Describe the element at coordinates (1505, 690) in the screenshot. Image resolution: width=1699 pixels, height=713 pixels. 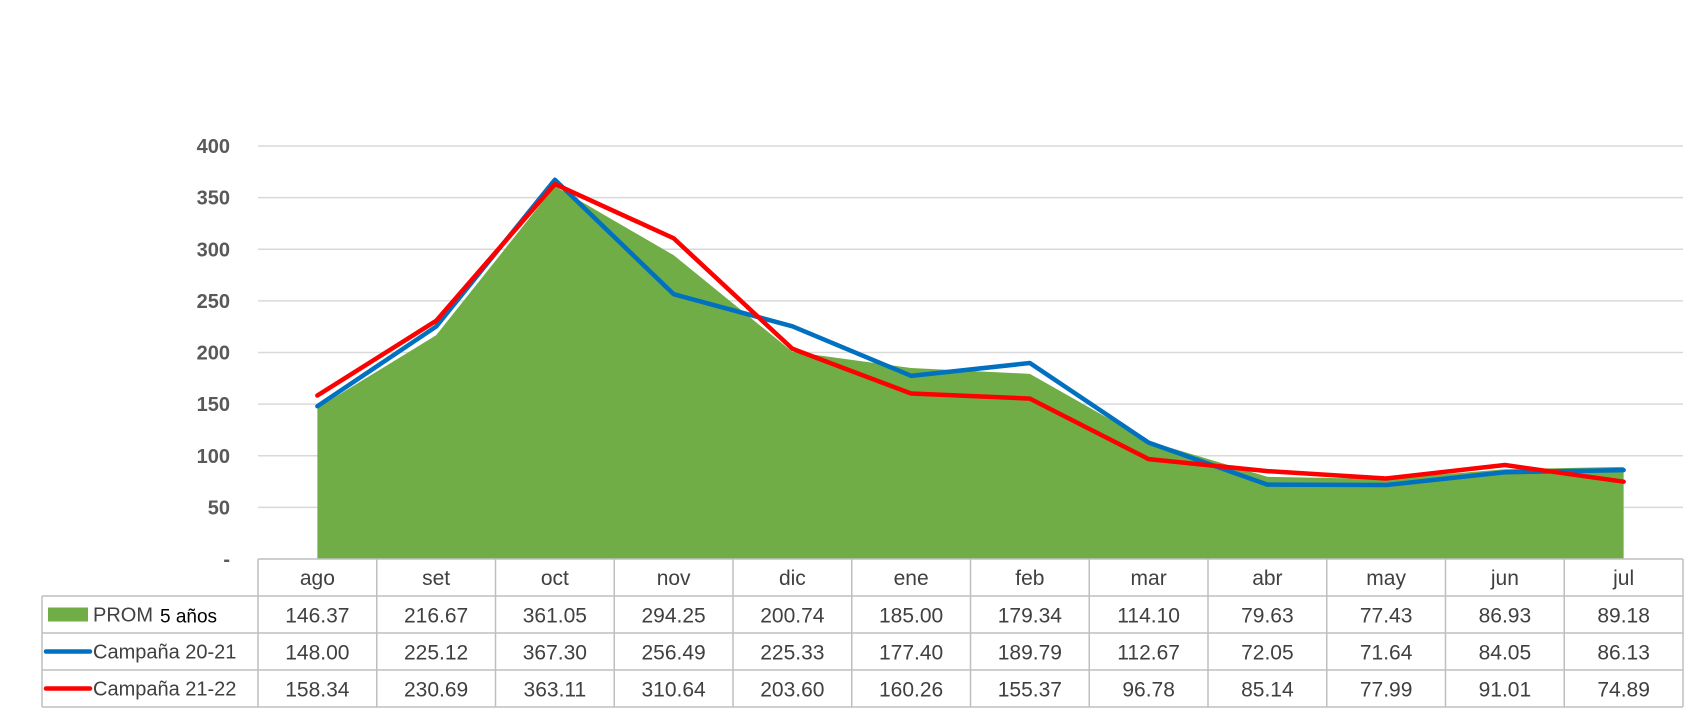
I see `data-label: 91.01` at that location.